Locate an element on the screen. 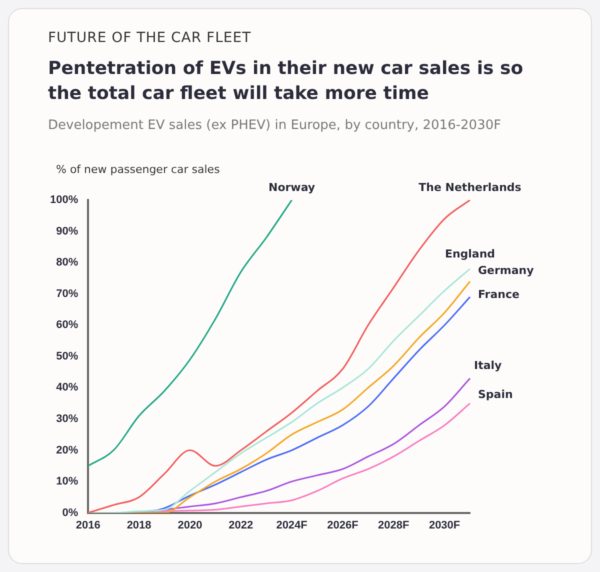 The image size is (600, 572). y-tick-label: 10% is located at coordinates (67, 482).